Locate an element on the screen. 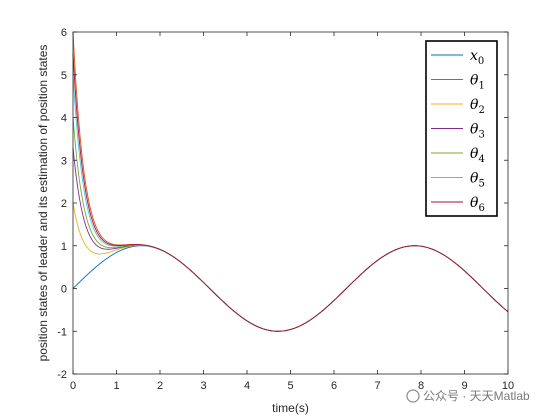 This screenshot has width=560, height=420. y-tick-label: 6 is located at coordinates (64, 33).